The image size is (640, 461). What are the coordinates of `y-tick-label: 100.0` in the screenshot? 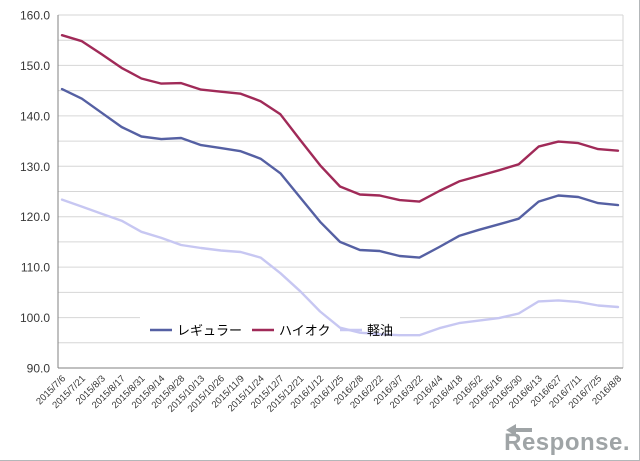 It's located at (35, 318).